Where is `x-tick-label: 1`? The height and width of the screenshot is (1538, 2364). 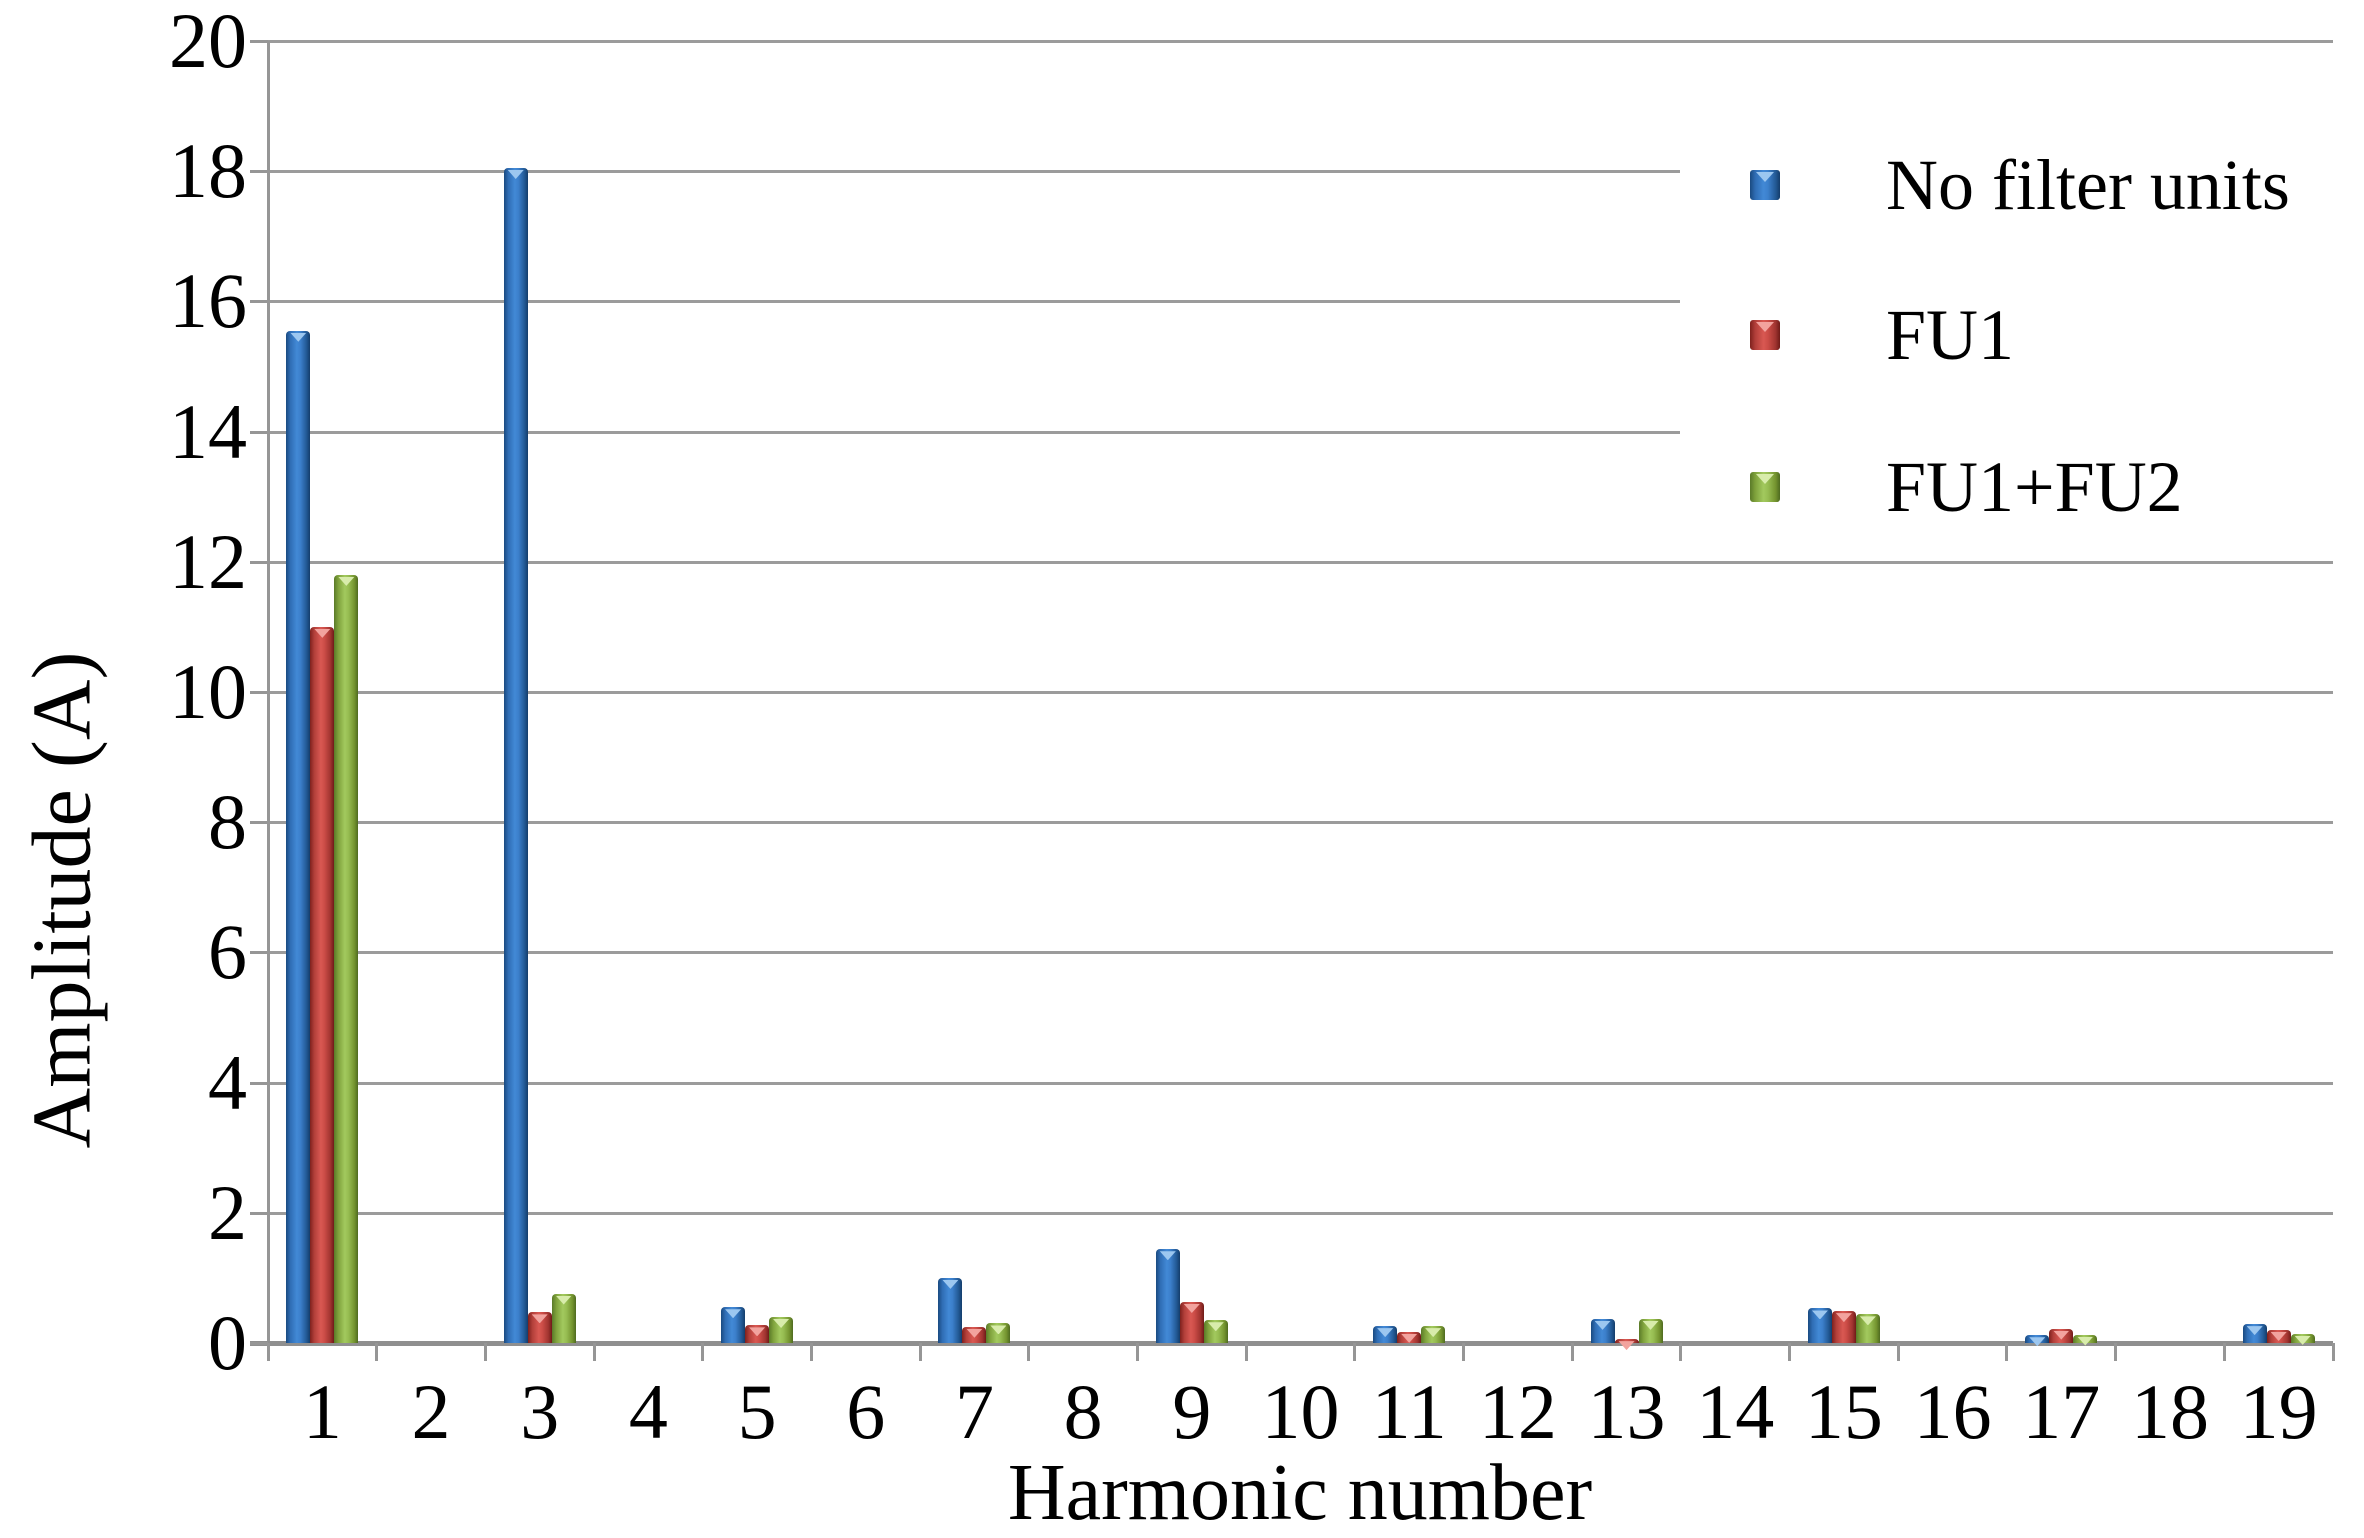
x-tick-label: 1 is located at coordinates (322, 1411).